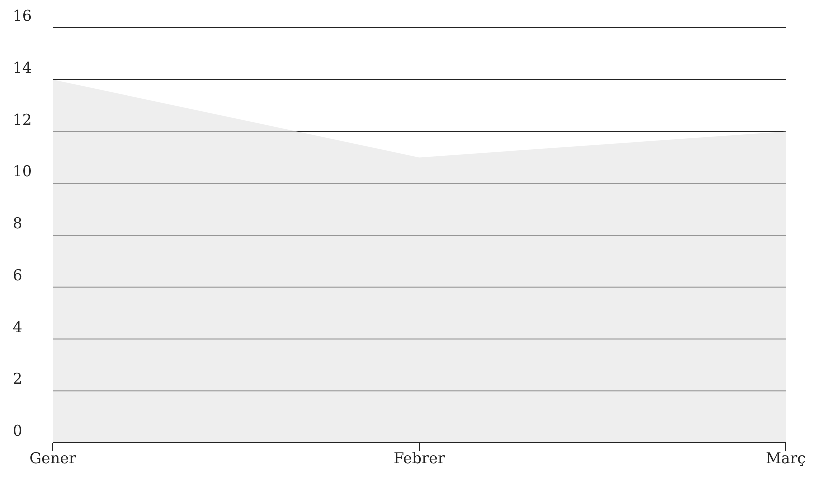  Describe the element at coordinates (18, 431) in the screenshot. I see `y-tick-label: 0` at that location.